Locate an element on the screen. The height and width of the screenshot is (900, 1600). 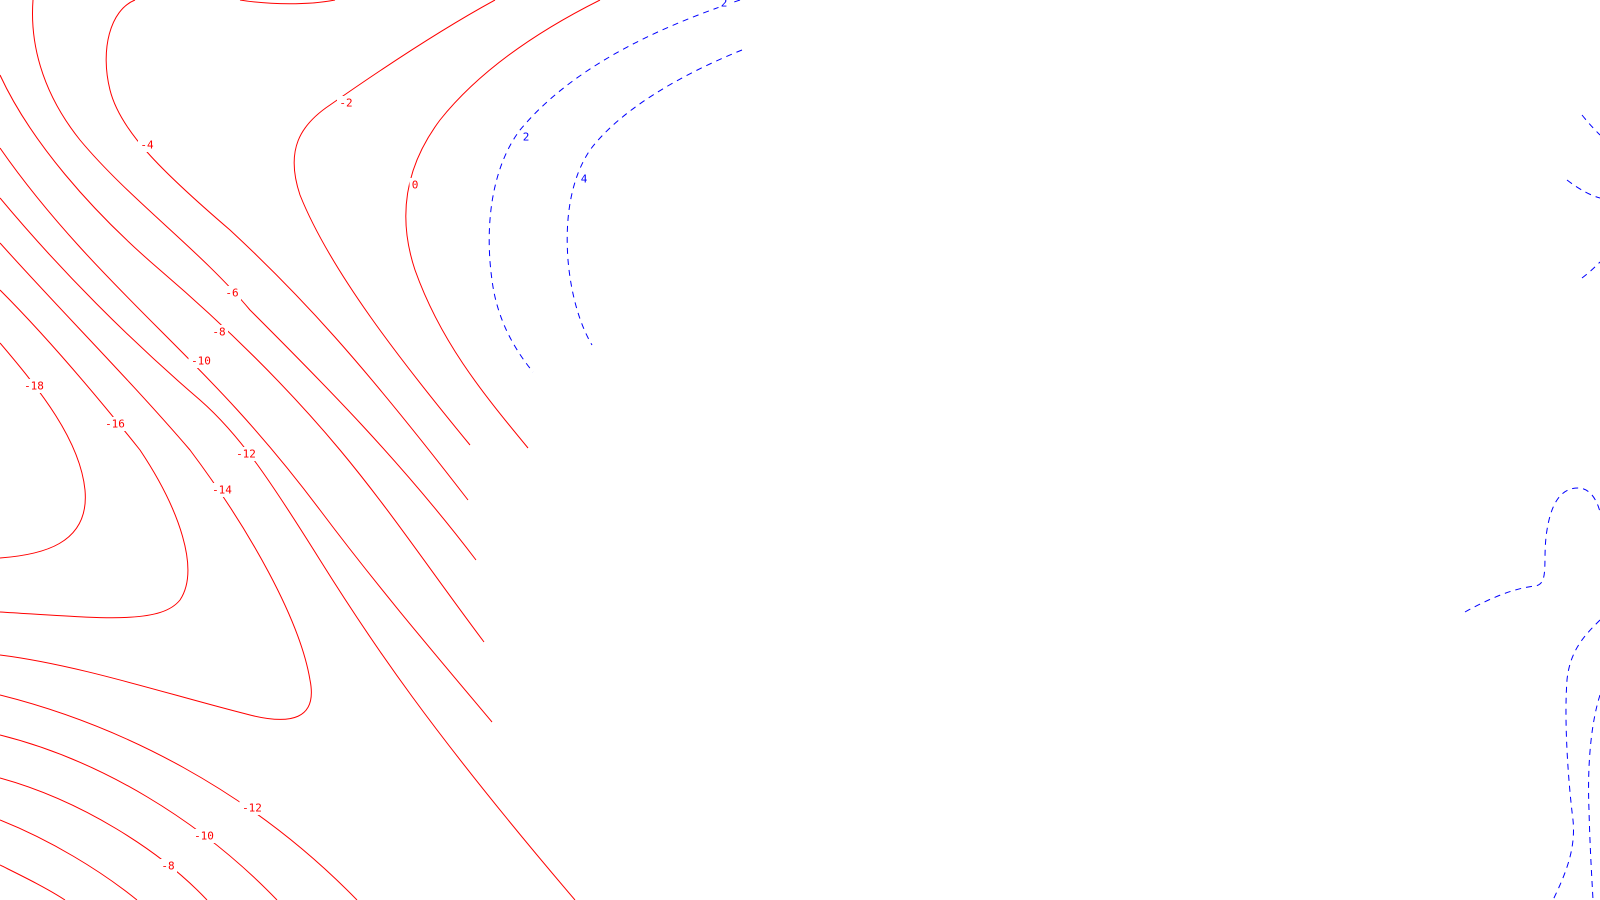
contour-line-m4-lower is located at coordinates (33, 882).